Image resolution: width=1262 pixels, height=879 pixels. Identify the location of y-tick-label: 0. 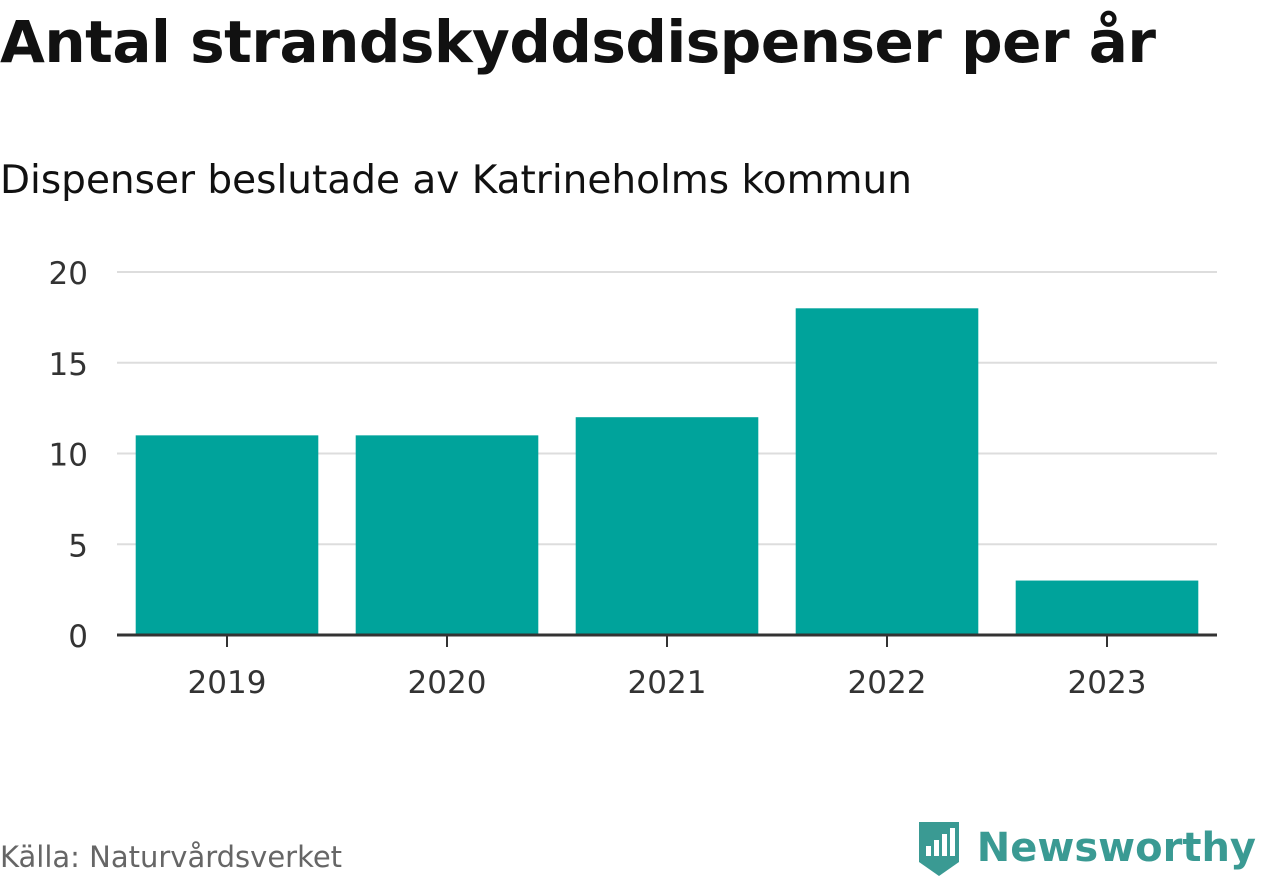
(78, 637).